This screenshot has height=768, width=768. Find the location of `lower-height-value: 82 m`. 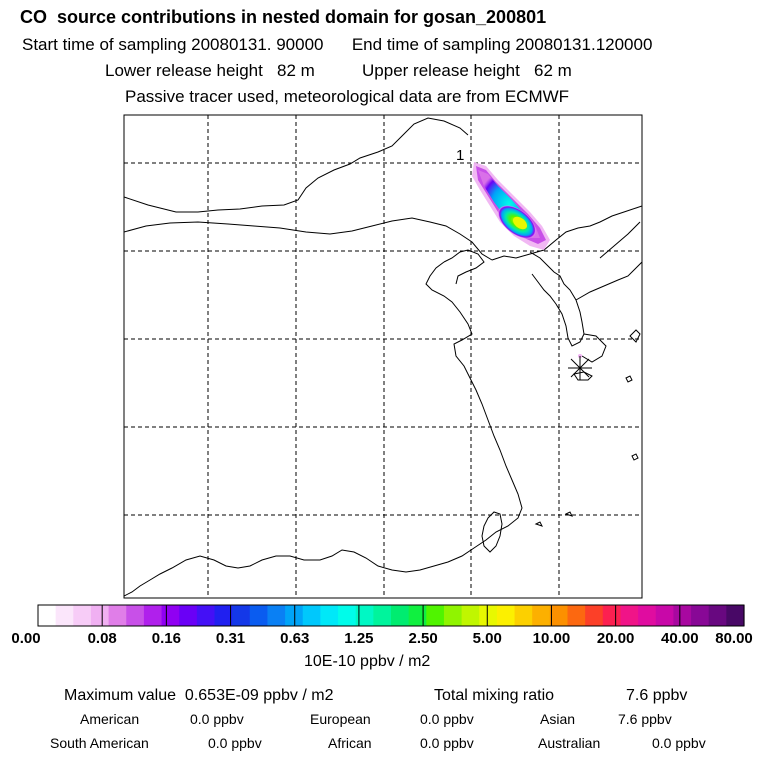

lower-height-value: 82 m is located at coordinates (296, 70).